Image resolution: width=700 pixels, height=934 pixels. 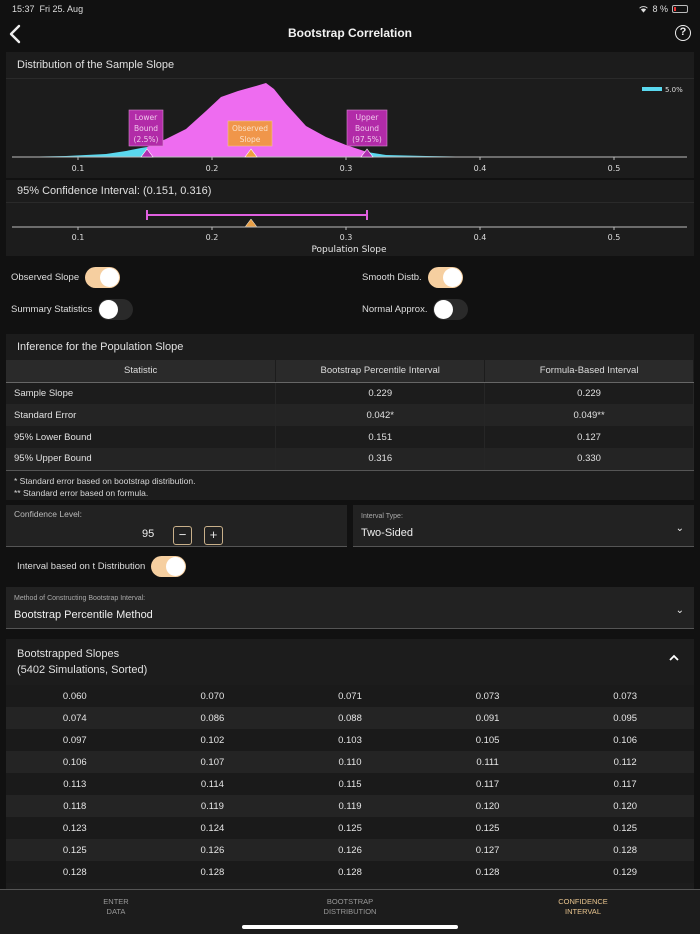 I want to click on slope-cell: 0.114, so click(x=212, y=784).